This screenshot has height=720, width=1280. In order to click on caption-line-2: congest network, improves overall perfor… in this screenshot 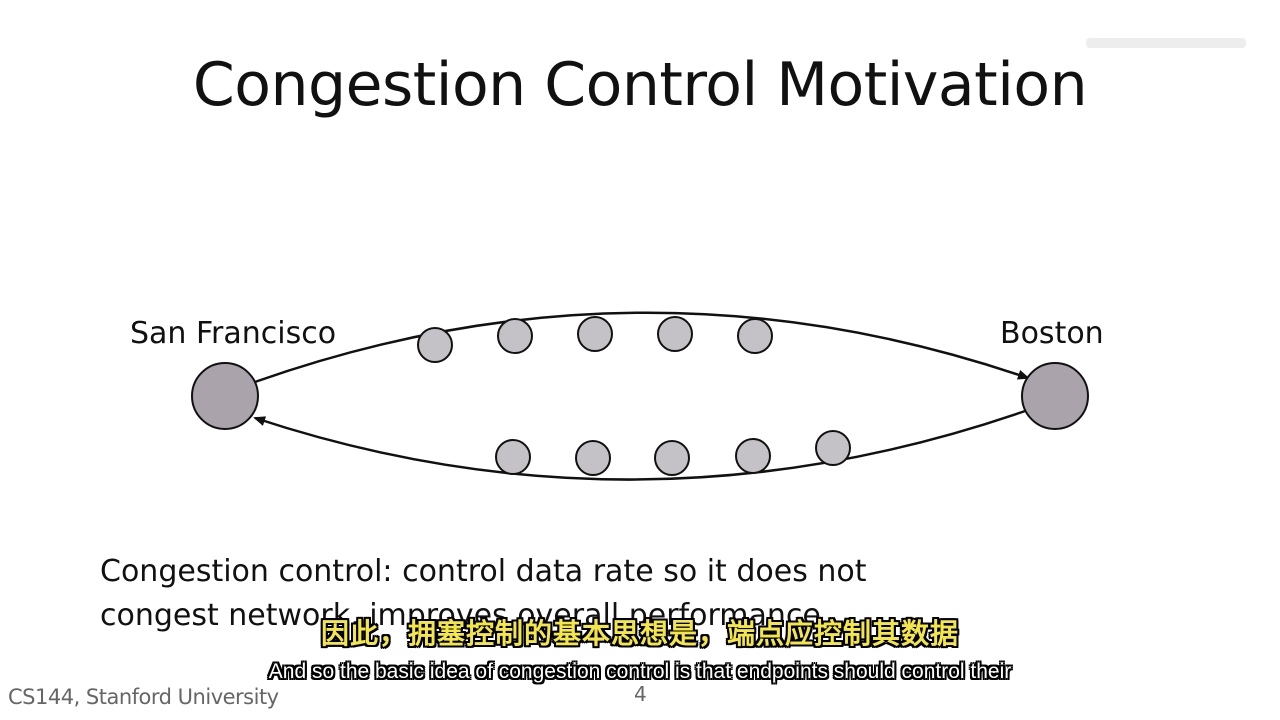, I will do `click(465, 615)`.